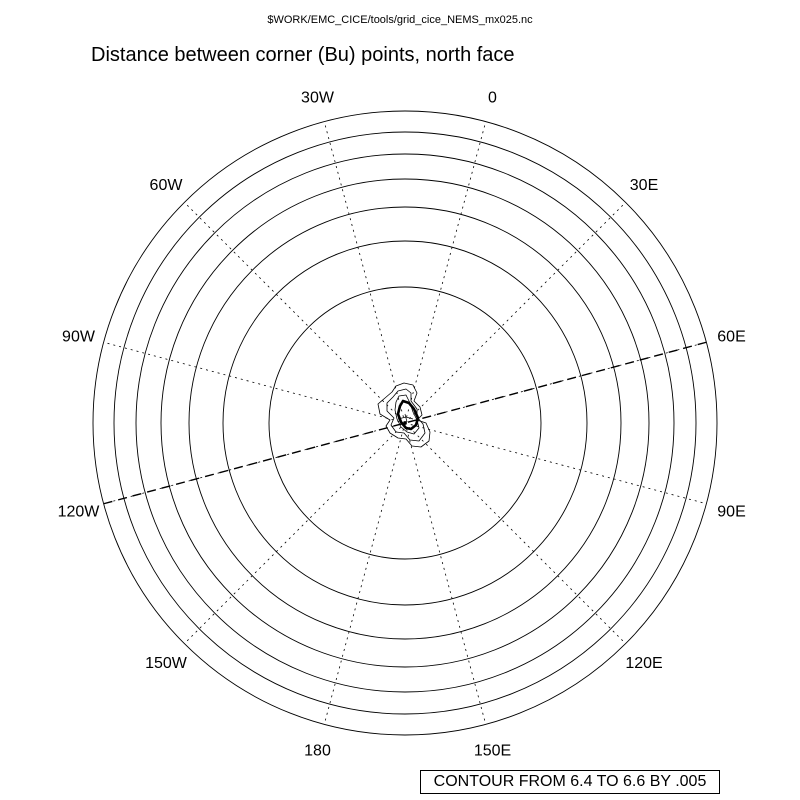  I want to click on longitude-label: 60E, so click(731, 337).